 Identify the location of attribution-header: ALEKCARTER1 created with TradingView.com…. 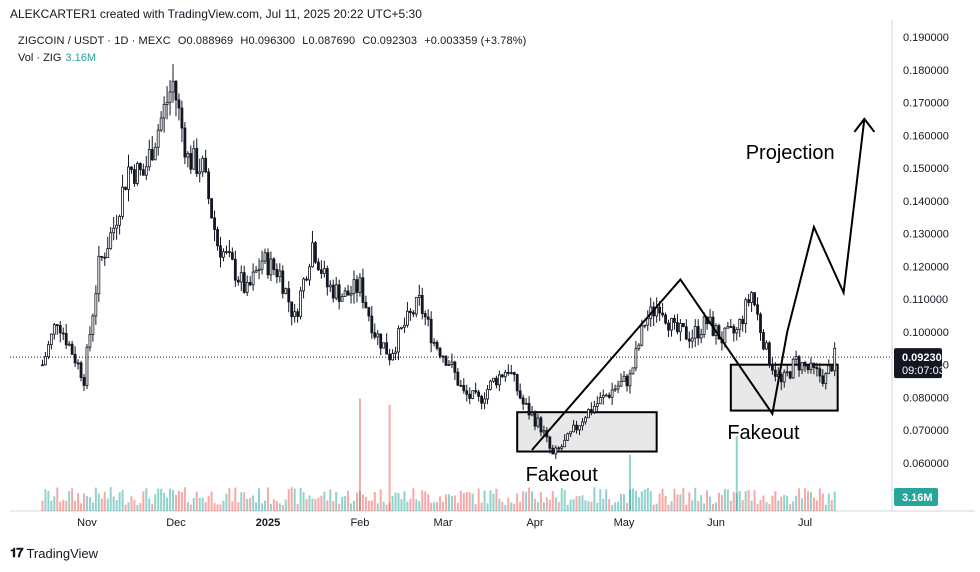
(216, 14).